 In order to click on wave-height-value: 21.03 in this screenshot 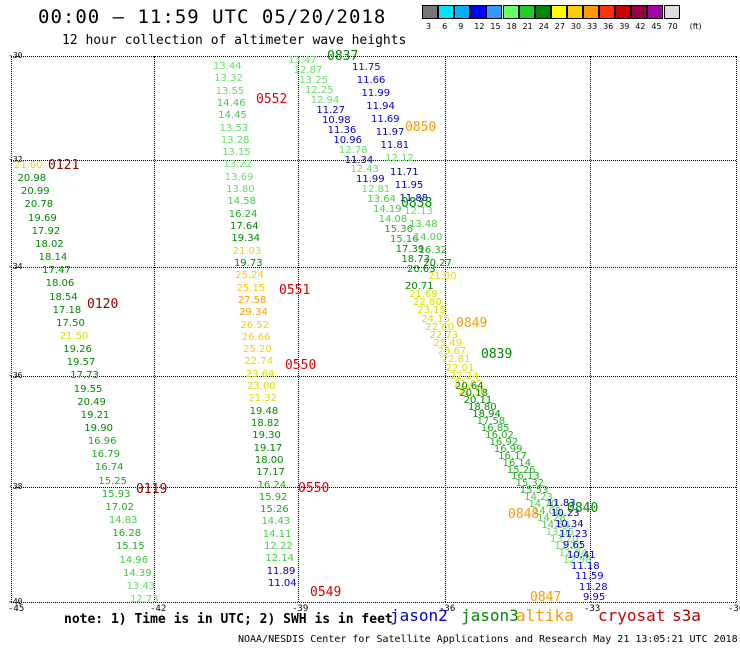, I will do `click(247, 251)`.